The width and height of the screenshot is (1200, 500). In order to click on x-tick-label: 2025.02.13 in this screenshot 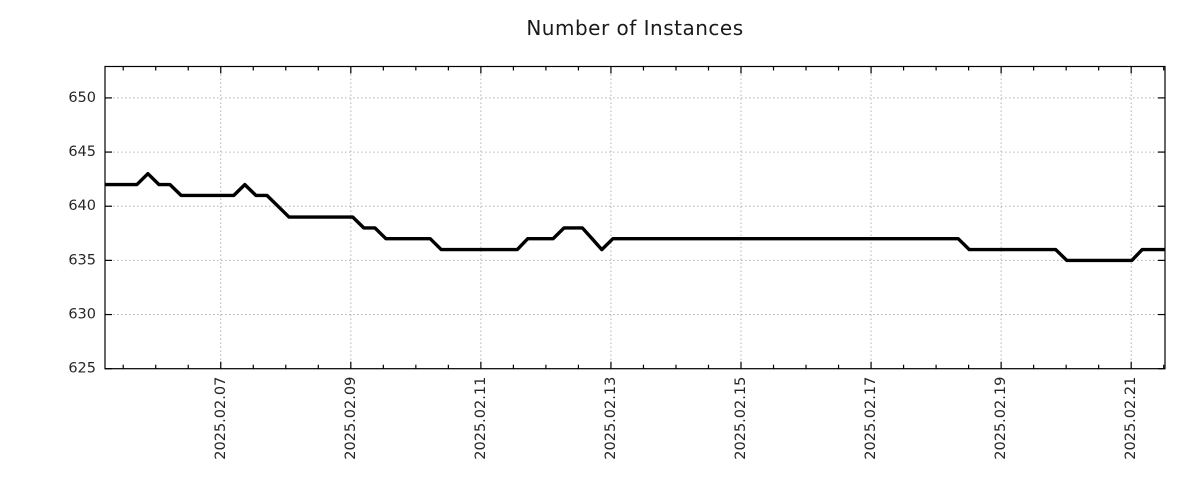, I will do `click(611, 418)`.